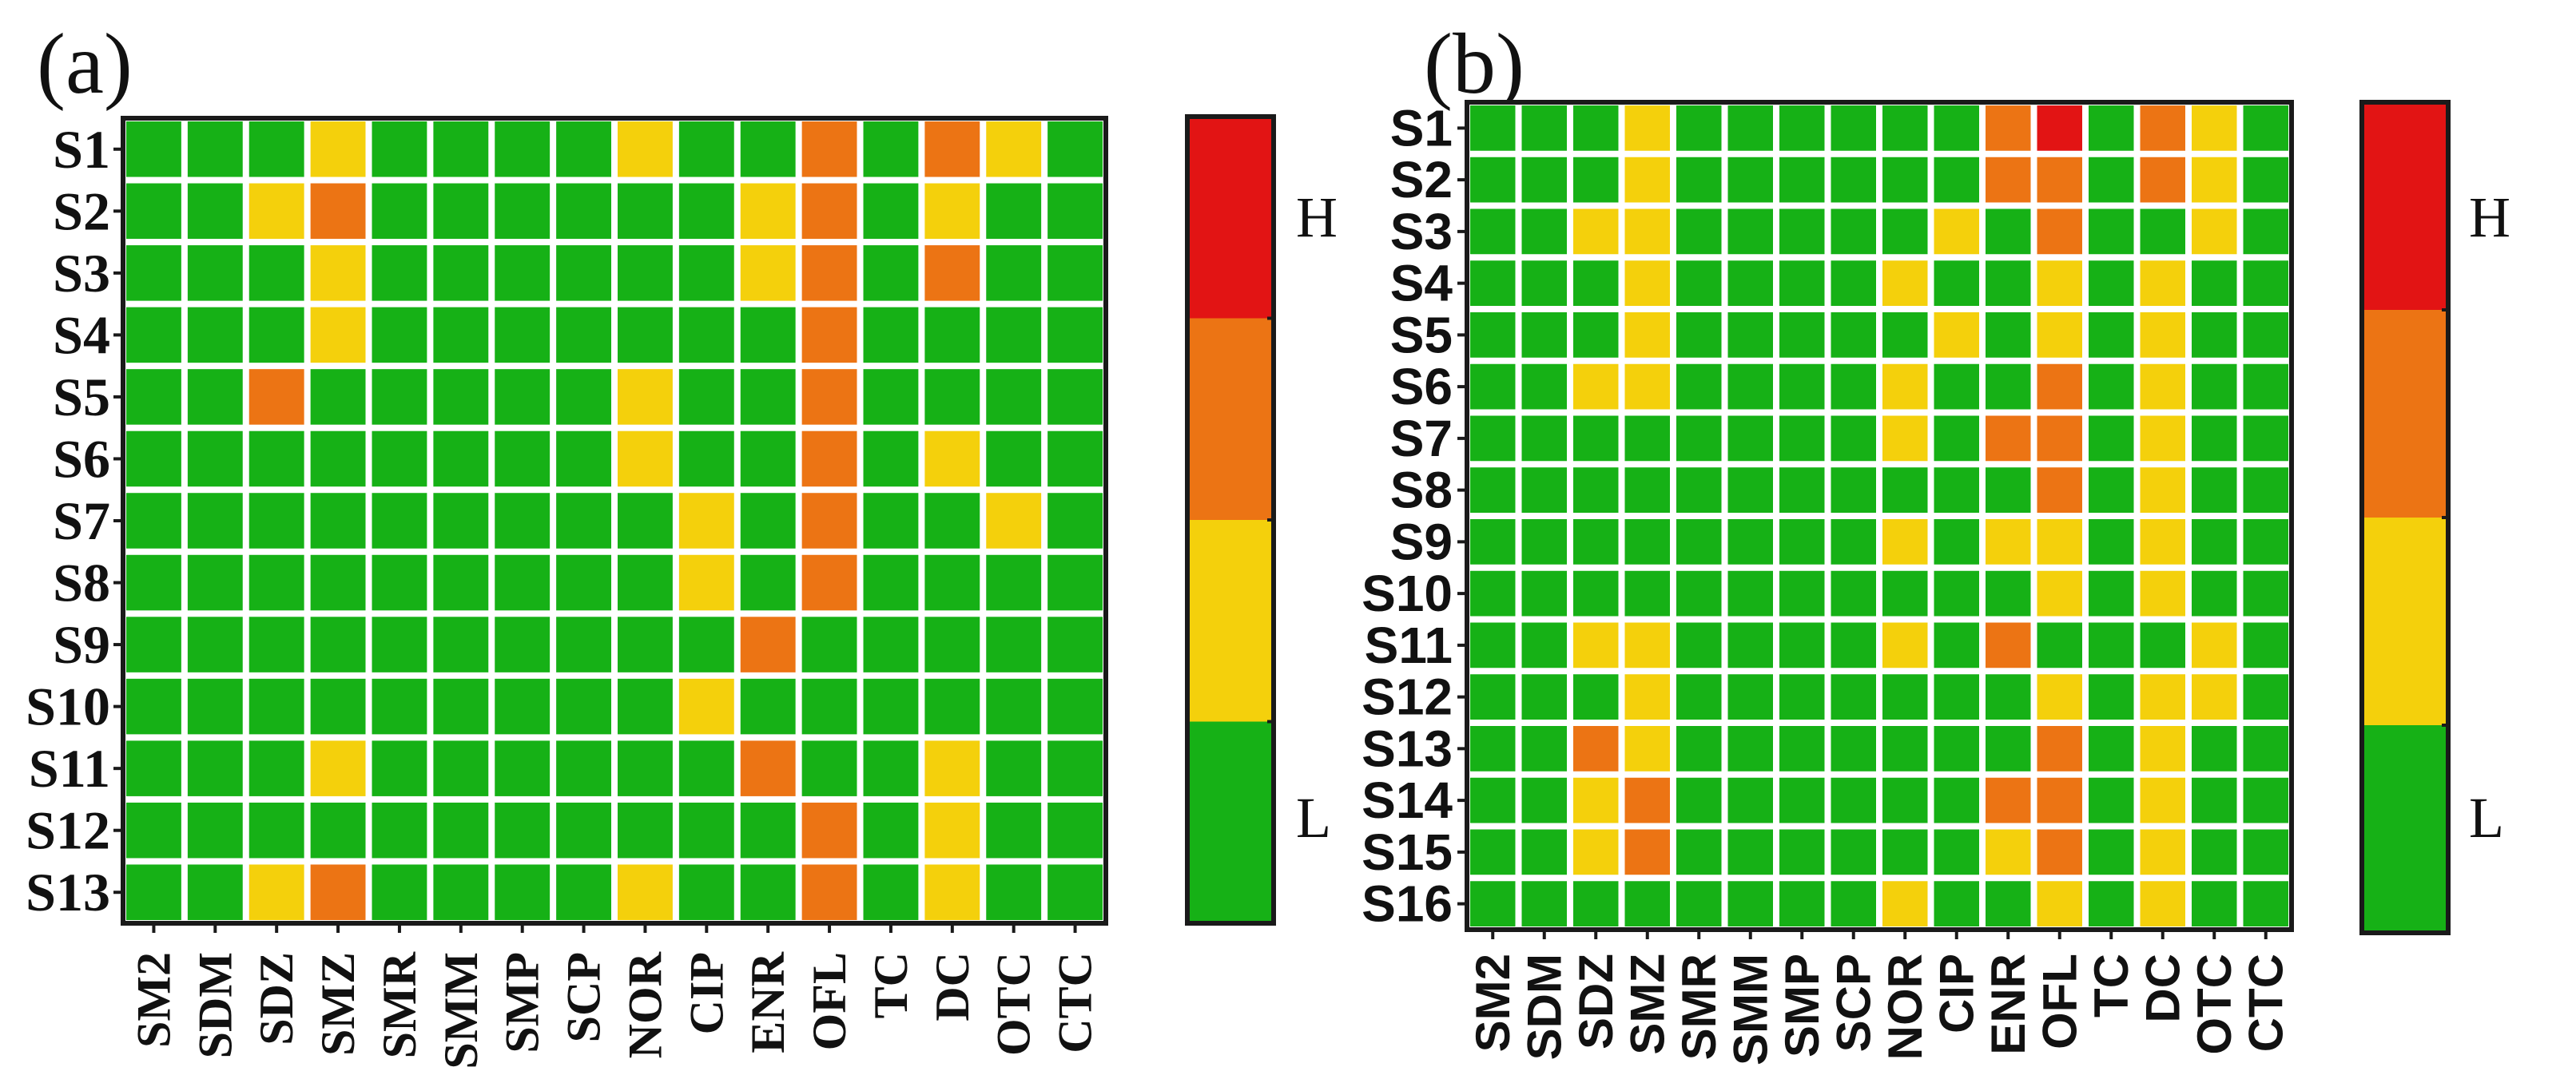  What do you see at coordinates (767, 1002) in the screenshot?
I see `column-label: ENR` at bounding box center [767, 1002].